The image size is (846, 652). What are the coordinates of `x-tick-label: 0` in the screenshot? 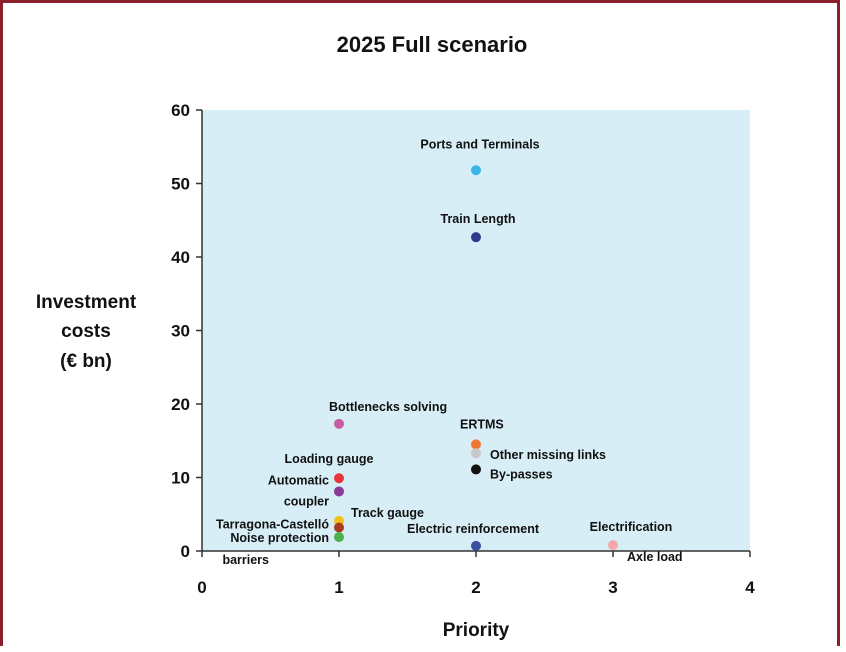 It's located at (201, 587).